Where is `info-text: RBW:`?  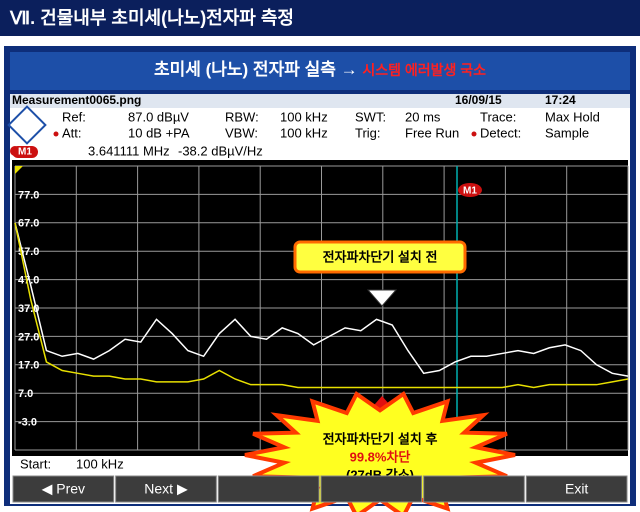
info-text: RBW: is located at coordinates (242, 116).